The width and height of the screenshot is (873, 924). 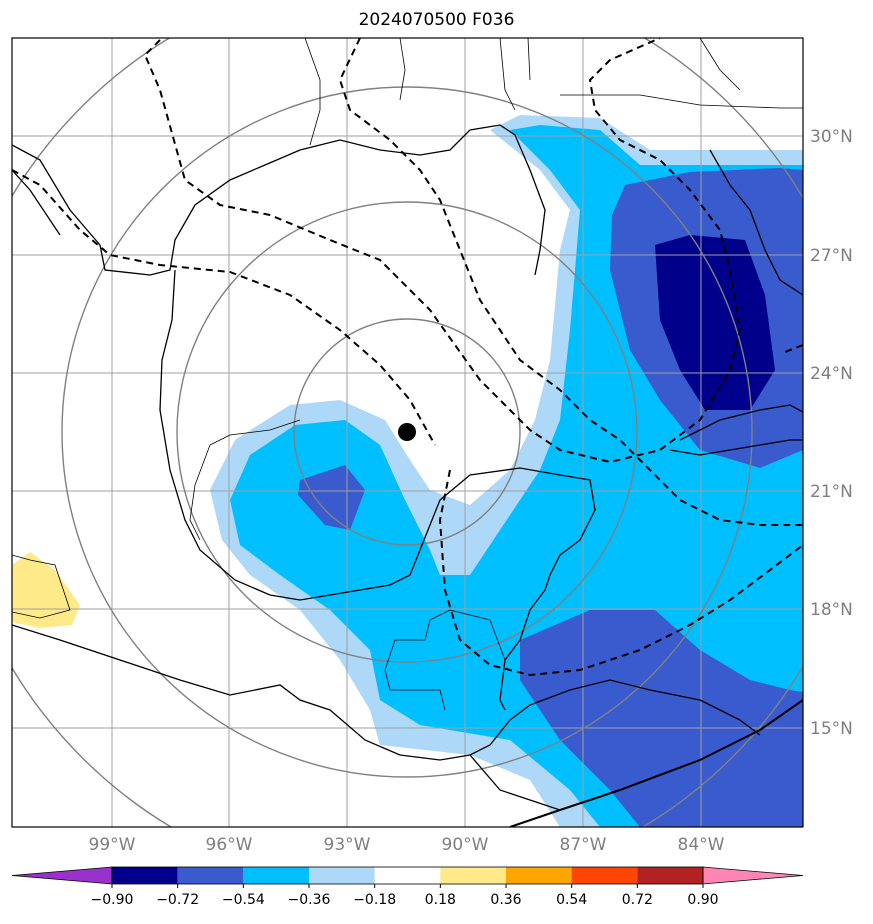 I want to click on lon-label: 96°W, so click(x=229, y=845).